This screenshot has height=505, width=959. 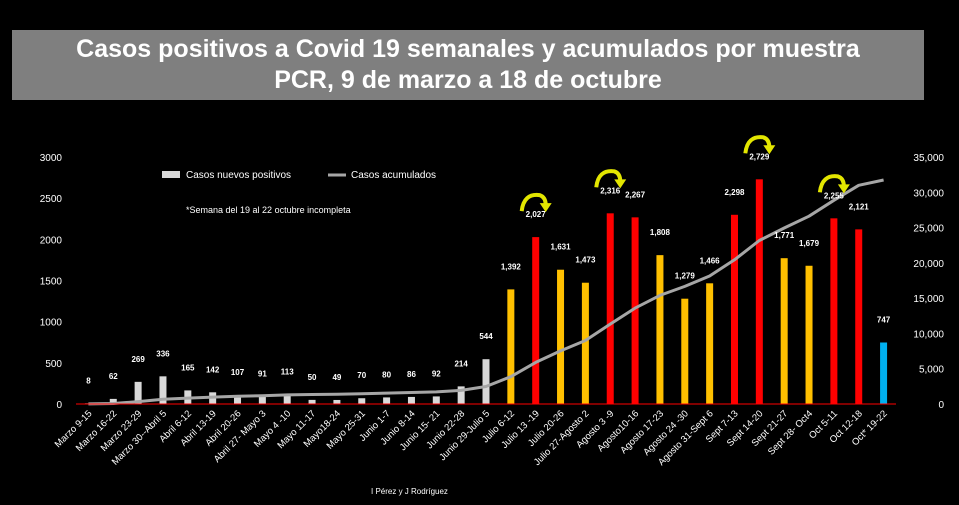 What do you see at coordinates (931, 370) in the screenshot?
I see `y-right-tick-label: 5,000` at bounding box center [931, 370].